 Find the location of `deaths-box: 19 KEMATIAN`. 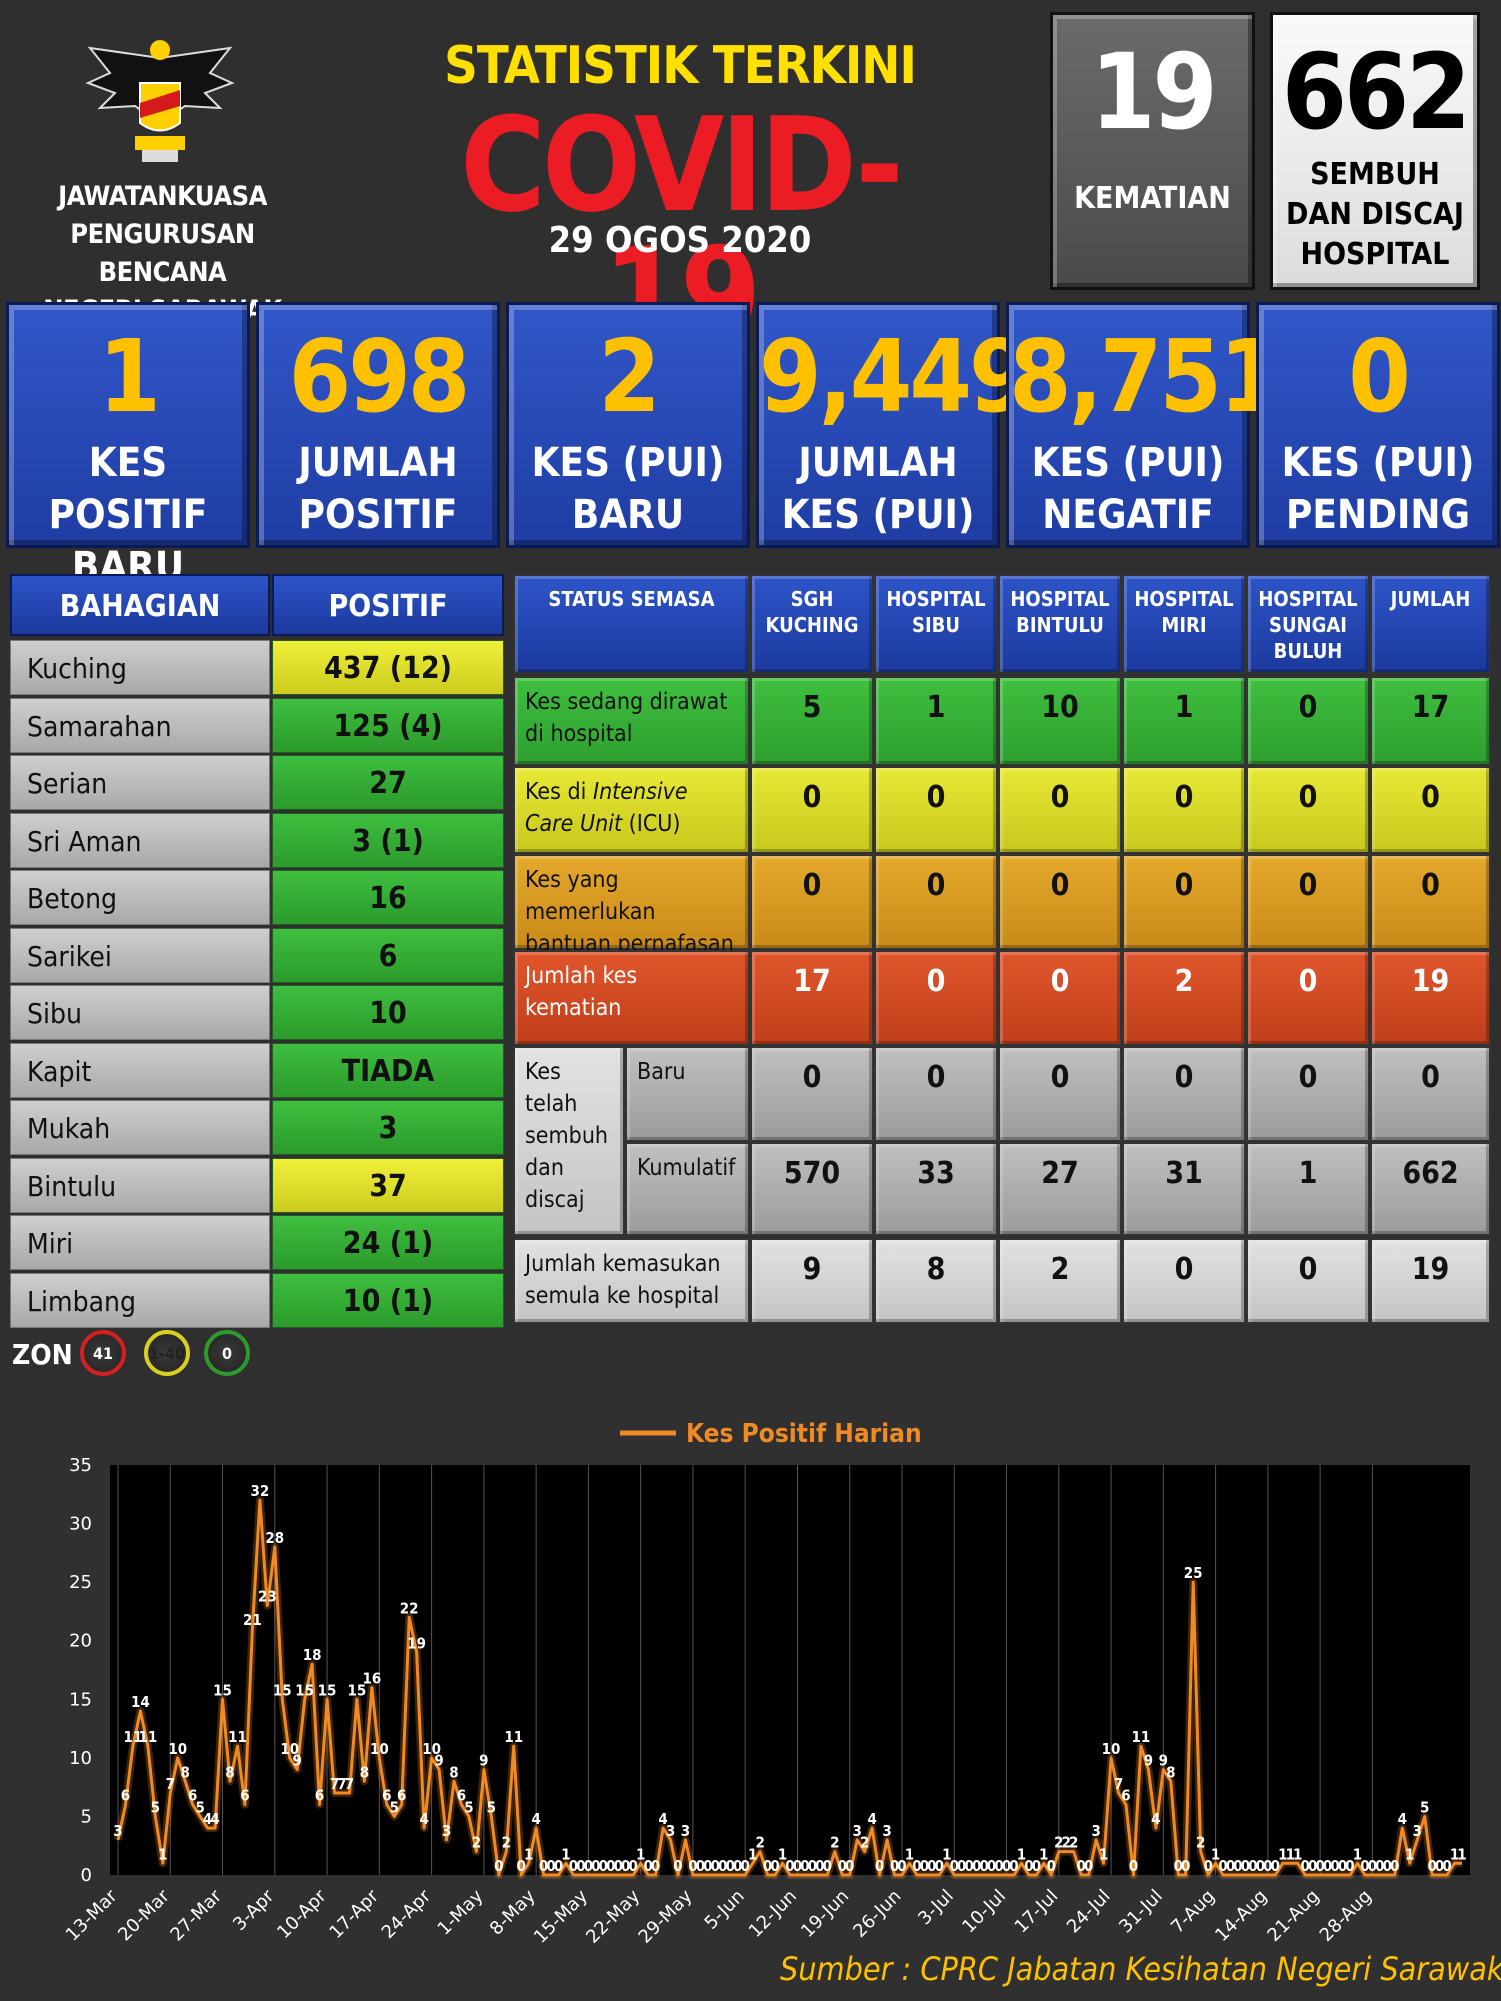

deaths-box: 19 KEMATIAN is located at coordinates (1152, 151).